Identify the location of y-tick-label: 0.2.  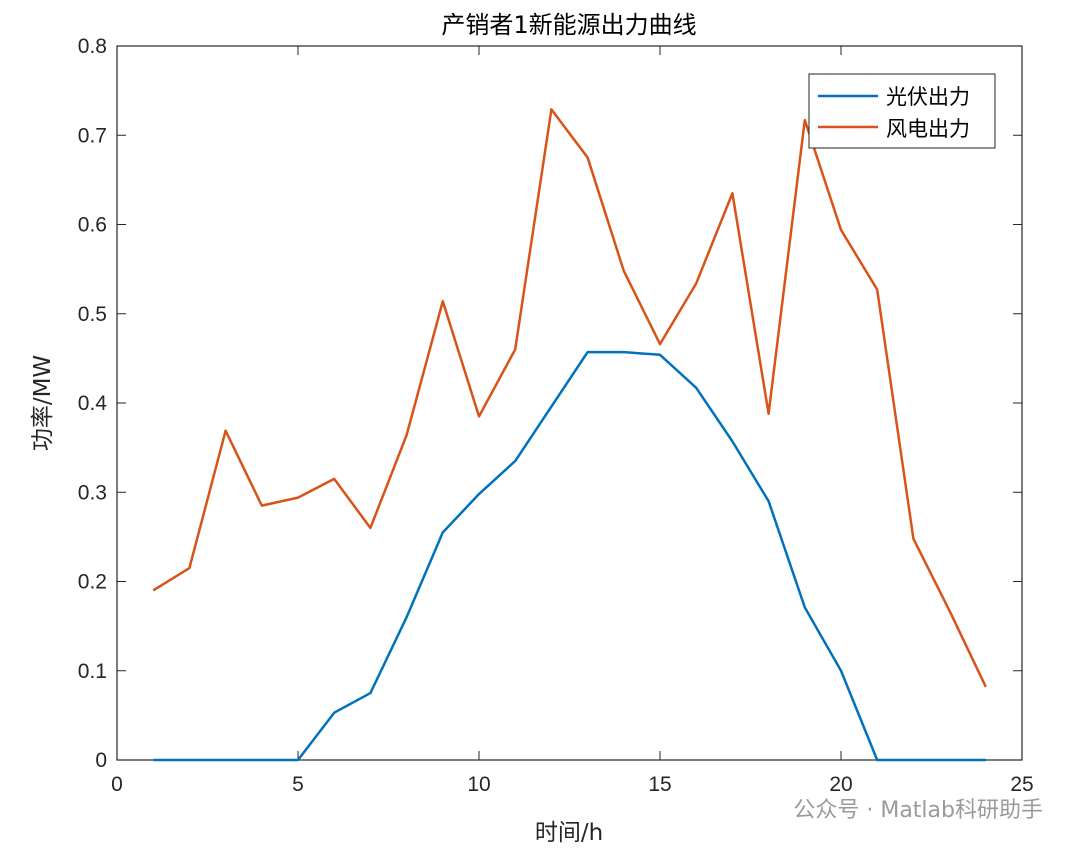
(92, 582).